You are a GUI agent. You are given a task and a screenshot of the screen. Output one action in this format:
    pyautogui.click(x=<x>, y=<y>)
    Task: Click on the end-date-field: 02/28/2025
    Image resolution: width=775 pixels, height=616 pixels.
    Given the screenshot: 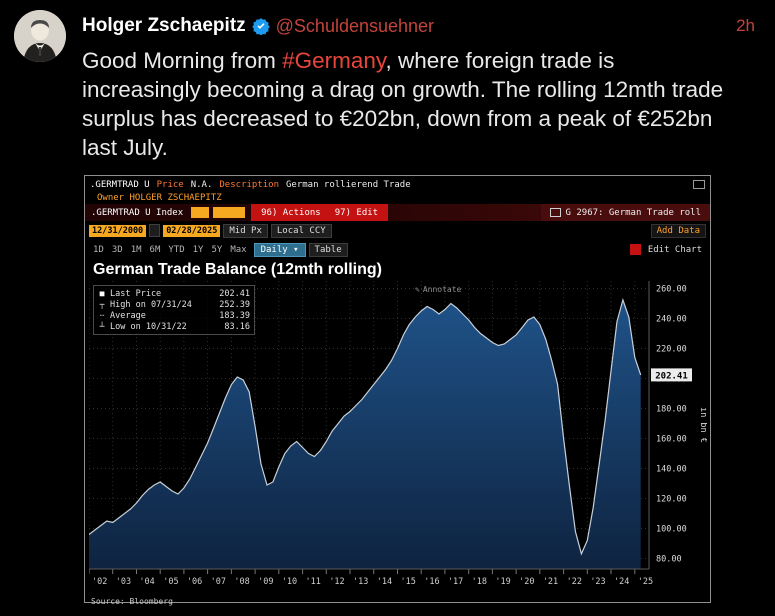 What is the action you would take?
    pyautogui.click(x=192, y=230)
    